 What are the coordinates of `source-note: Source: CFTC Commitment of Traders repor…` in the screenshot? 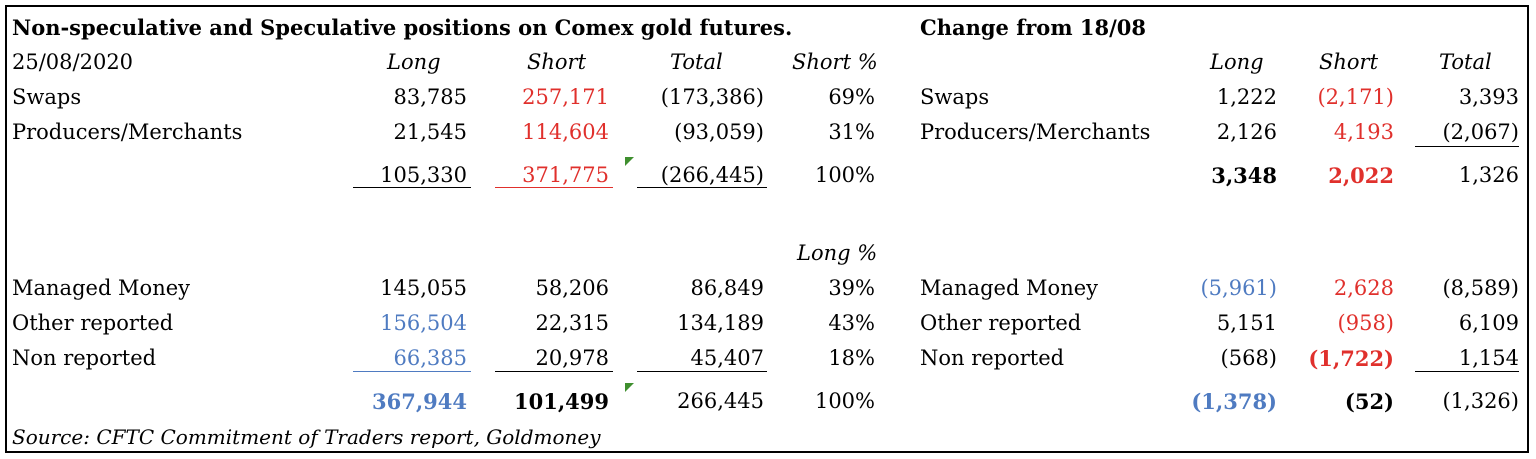 It's located at (306, 437).